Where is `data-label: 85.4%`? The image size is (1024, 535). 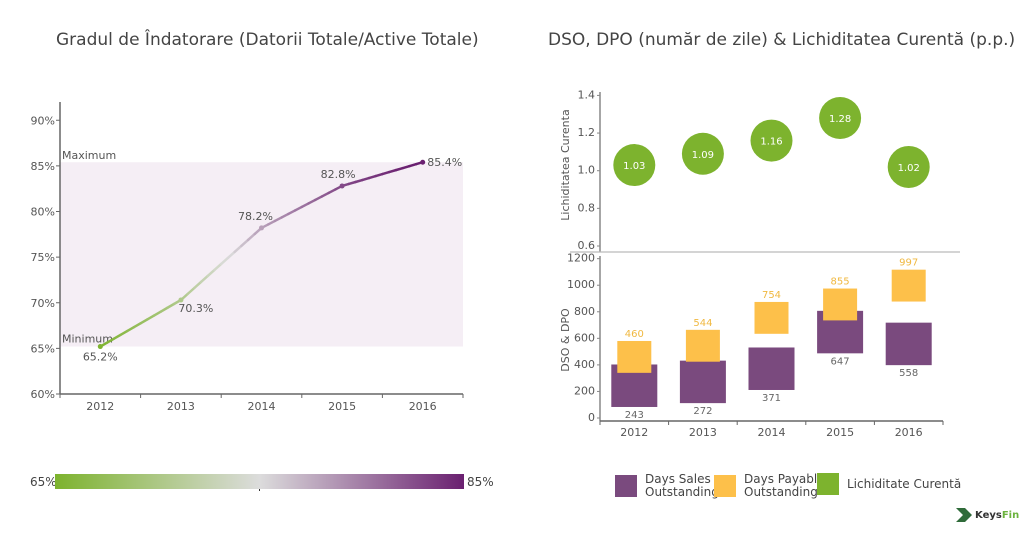
data-label: 85.4% is located at coordinates (444, 162).